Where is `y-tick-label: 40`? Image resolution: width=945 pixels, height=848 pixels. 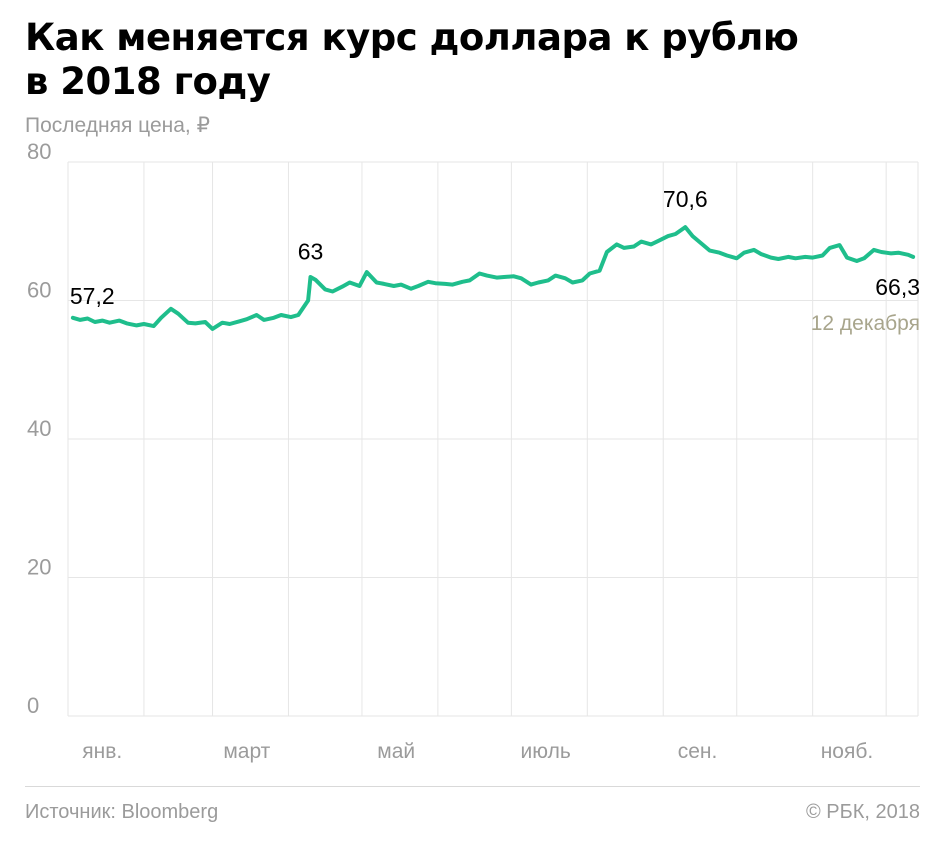 y-tick-label: 40 is located at coordinates (39, 428).